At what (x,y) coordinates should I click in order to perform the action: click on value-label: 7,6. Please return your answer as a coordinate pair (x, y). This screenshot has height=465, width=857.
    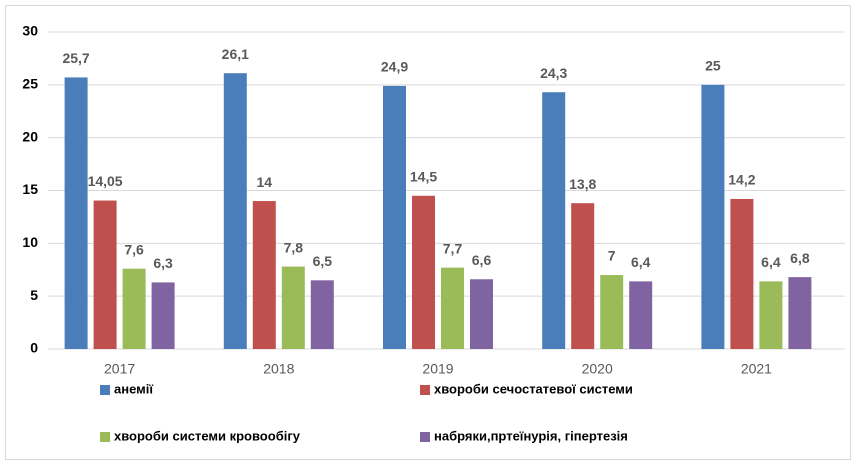
    Looking at the image, I should click on (134, 249).